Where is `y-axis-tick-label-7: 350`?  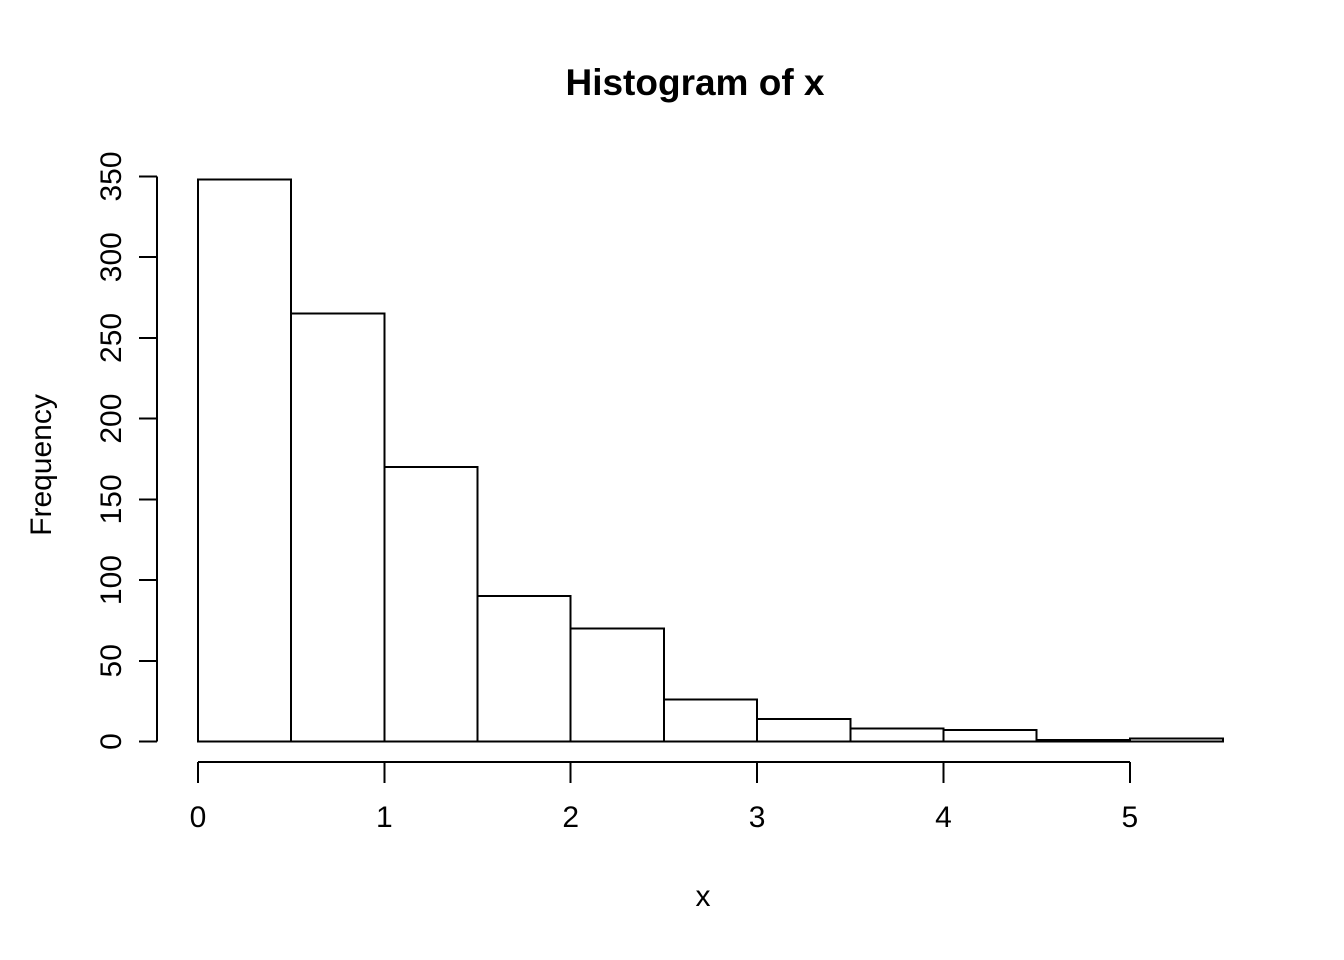
y-axis-tick-label-7: 350 is located at coordinates (111, 176).